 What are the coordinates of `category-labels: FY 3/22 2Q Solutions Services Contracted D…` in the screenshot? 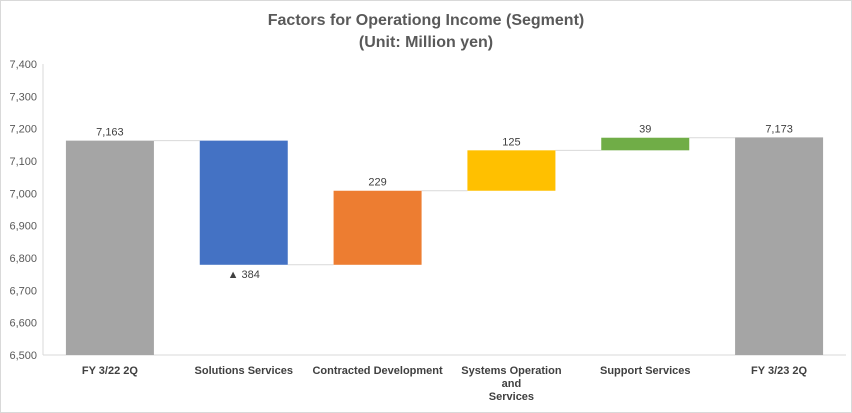 It's located at (445, 384).